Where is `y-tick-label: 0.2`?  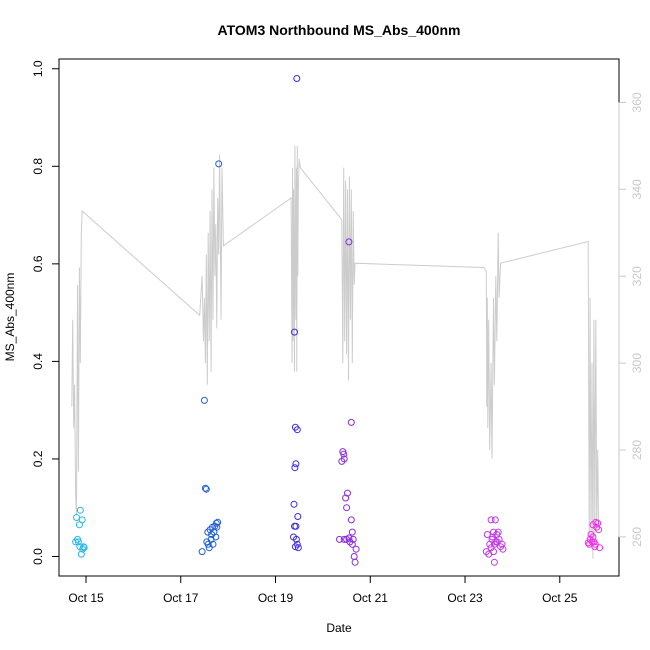
y-tick-label: 0.2 is located at coordinates (38, 458).